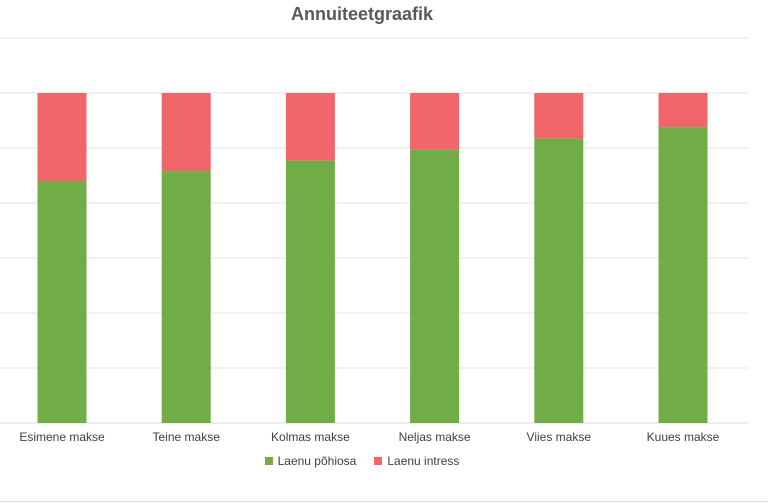 This screenshot has width=768, height=504. Describe the element at coordinates (435, 437) in the screenshot. I see `x-tick-label: Neljas makse` at that location.